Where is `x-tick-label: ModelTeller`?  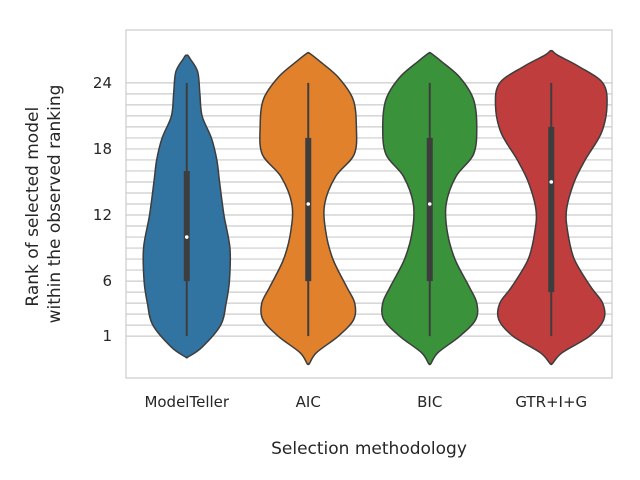
x-tick-label: ModelTeller is located at coordinates (186, 402).